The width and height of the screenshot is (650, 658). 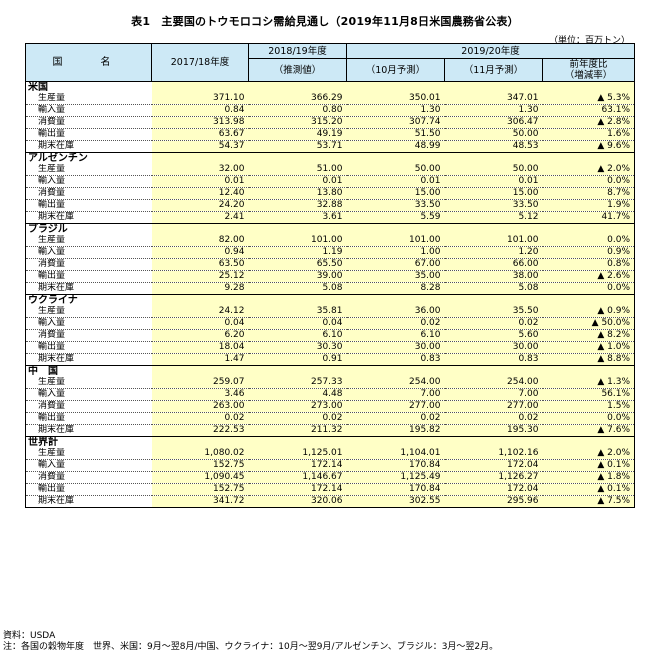 What do you see at coordinates (88, 371) in the screenshot?
I see `country-name: 中 国` at bounding box center [88, 371].